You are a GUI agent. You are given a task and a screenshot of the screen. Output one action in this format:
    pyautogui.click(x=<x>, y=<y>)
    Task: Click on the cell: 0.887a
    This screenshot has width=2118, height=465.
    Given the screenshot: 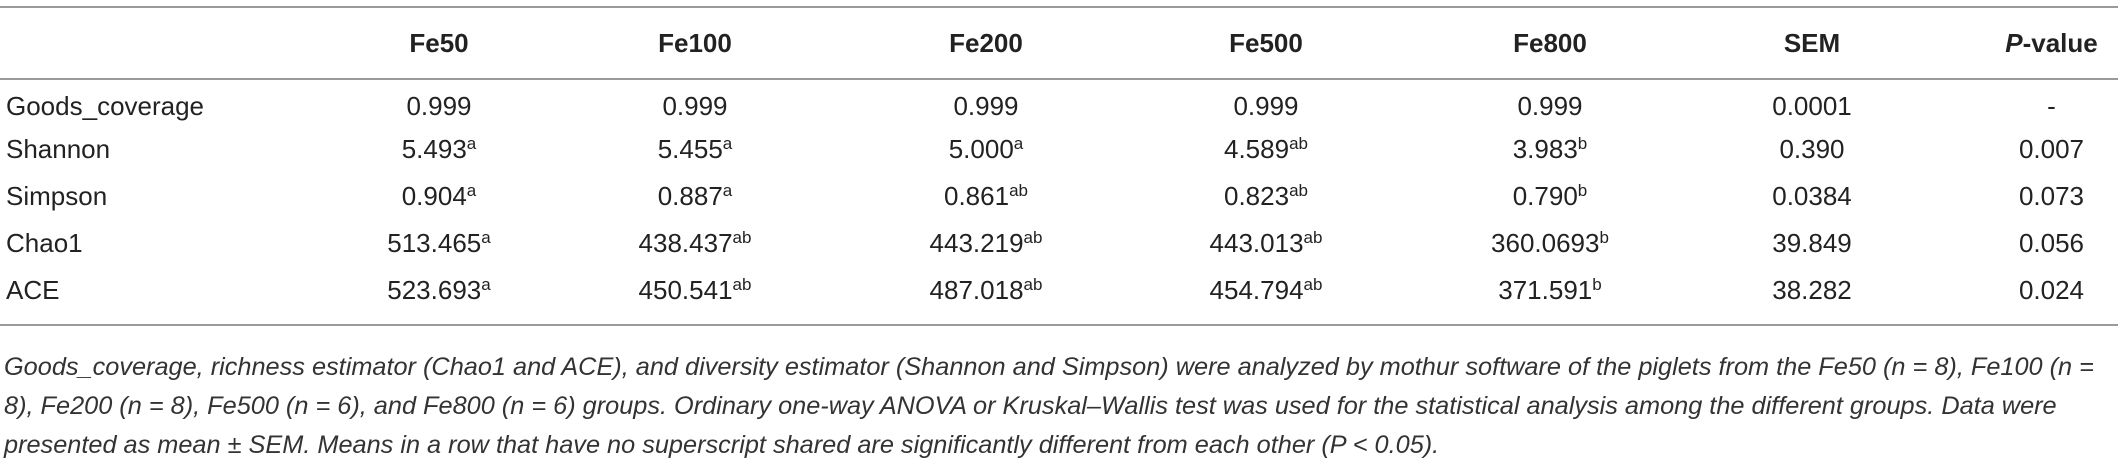 What is the action you would take?
    pyautogui.click(x=695, y=196)
    